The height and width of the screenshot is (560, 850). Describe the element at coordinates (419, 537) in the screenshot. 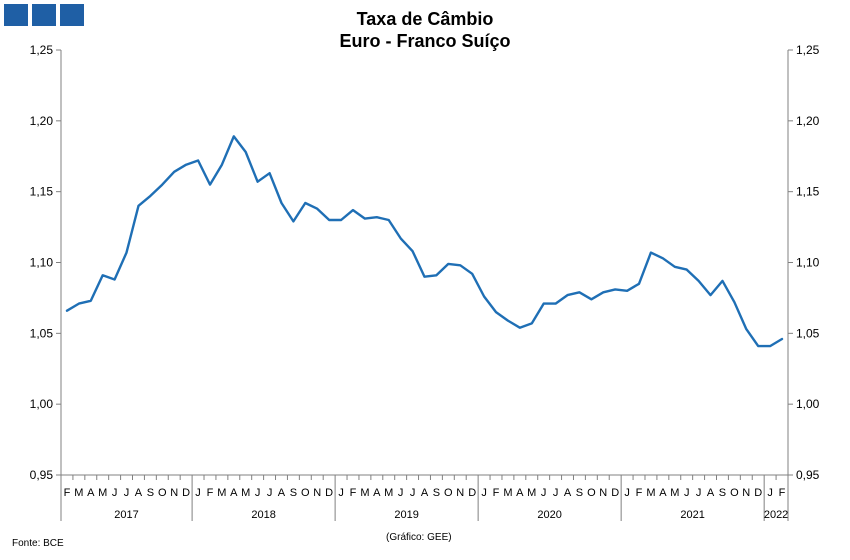

I see `credit-note: (Gráfico: GEE)` at that location.